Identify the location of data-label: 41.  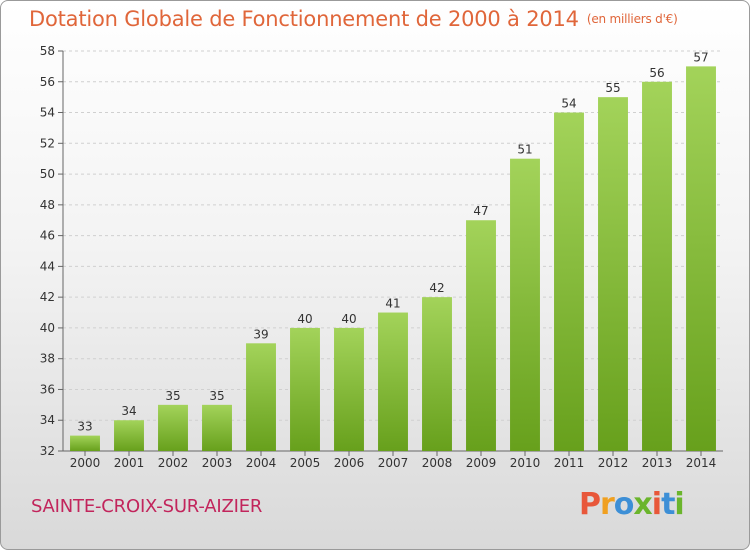
(392, 304).